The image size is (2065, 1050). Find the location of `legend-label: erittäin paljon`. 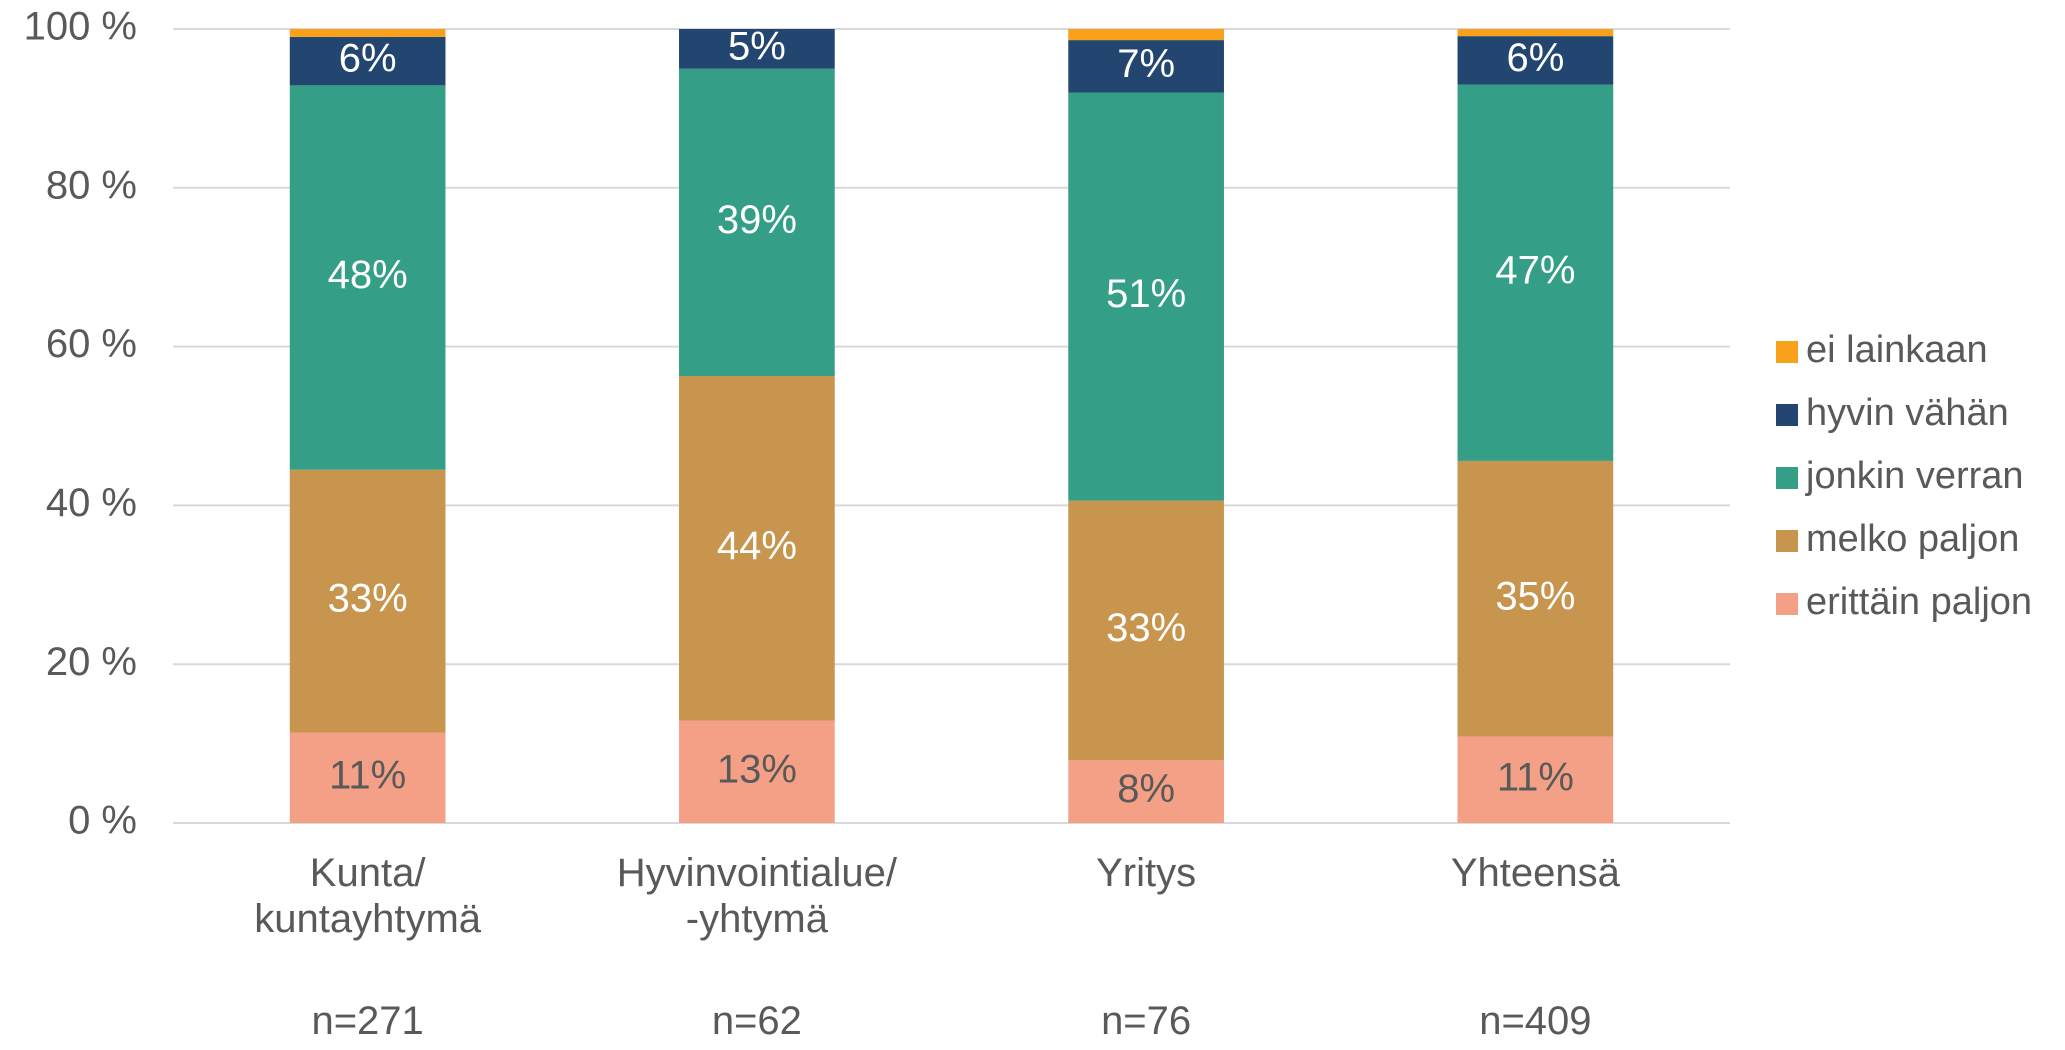

legend-label: erittäin paljon is located at coordinates (1919, 602).